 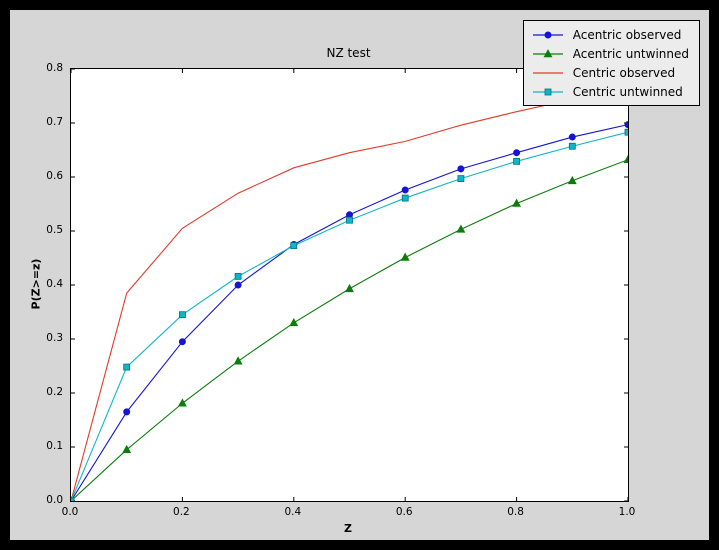 I want to click on x-tick-label: 0.0, so click(x=70, y=512).